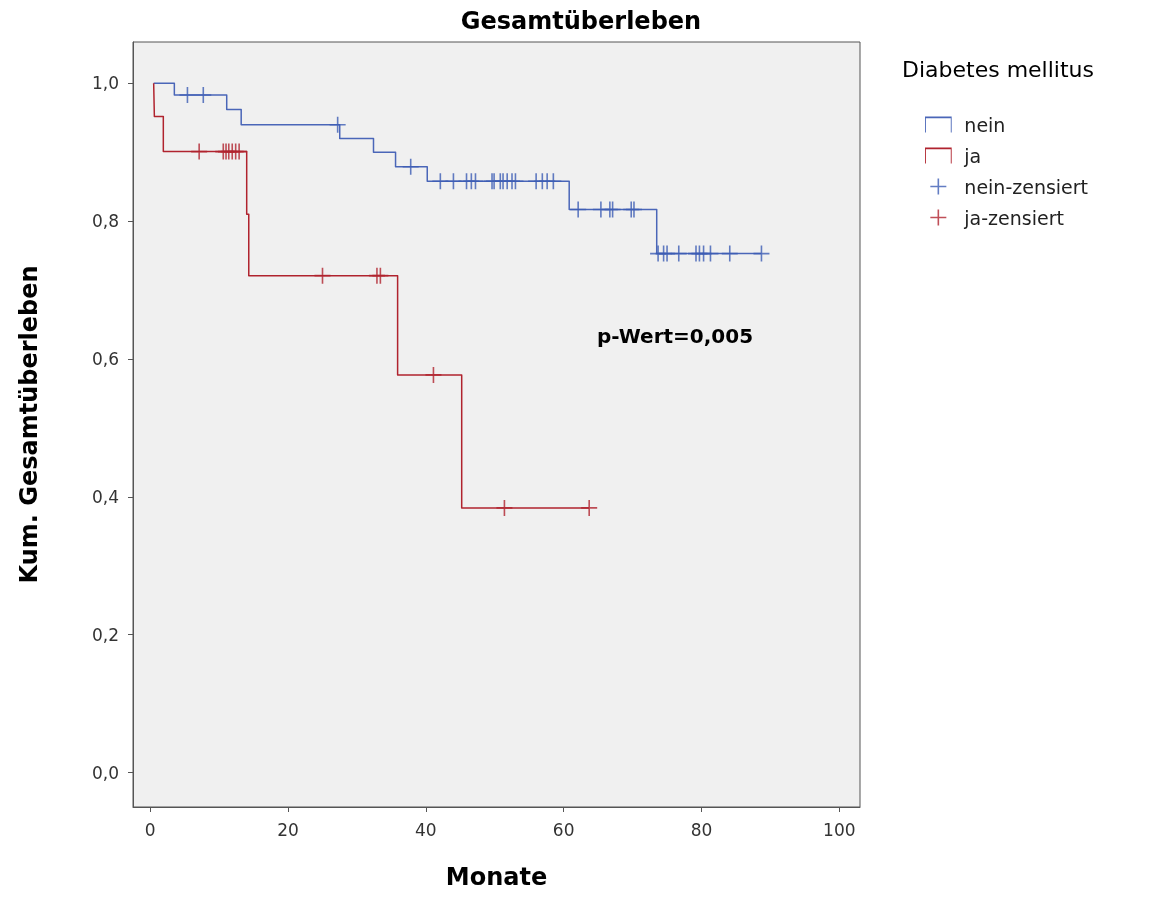  Describe the element at coordinates (972, 155) in the screenshot. I see `legend-label: ja` at that location.